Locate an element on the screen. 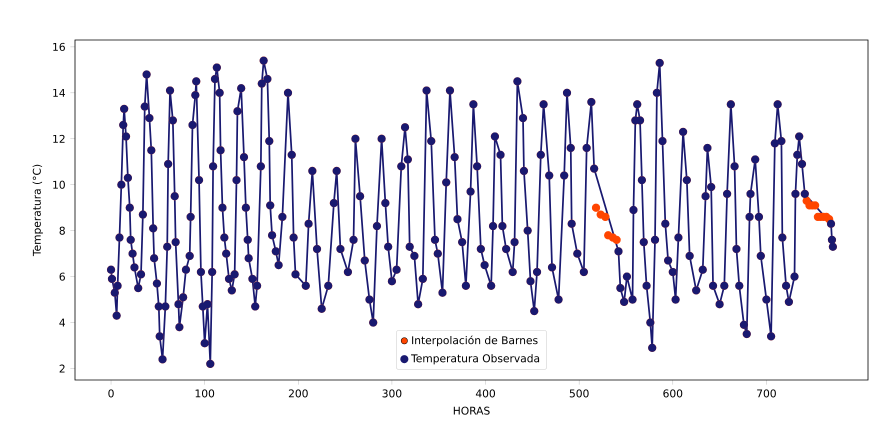 Image resolution: width=888 pixels, height=439 pixels. y-tick-label: 16 is located at coordinates (59, 46).